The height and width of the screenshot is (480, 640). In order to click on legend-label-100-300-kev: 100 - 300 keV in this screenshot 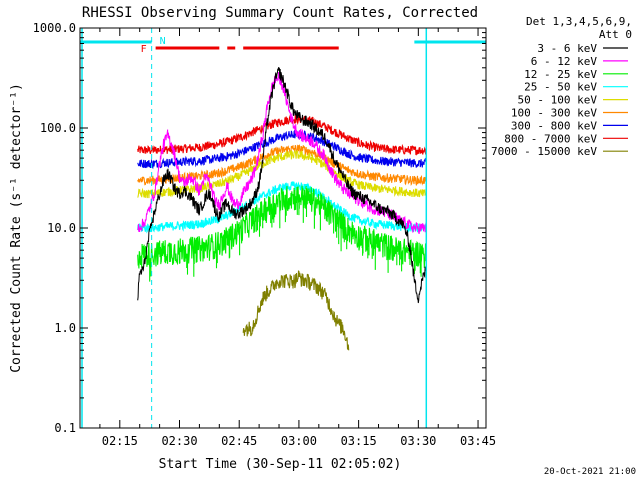, I will do `click(554, 113)`.